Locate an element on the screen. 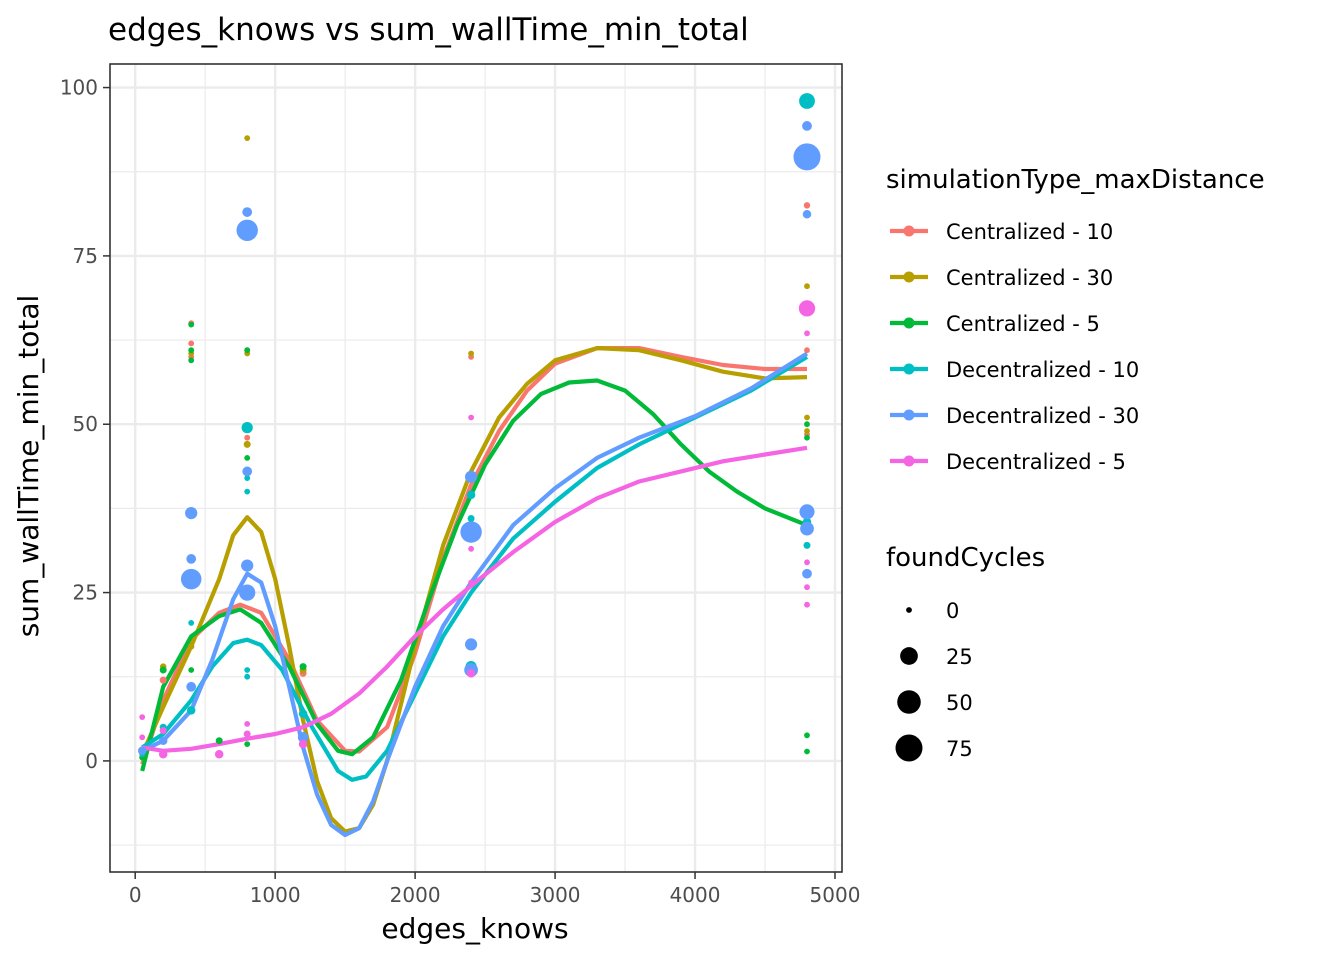 Image resolution: width=1344 pixels, height=960 pixels. x-tick-label: 3000 is located at coordinates (555, 895).